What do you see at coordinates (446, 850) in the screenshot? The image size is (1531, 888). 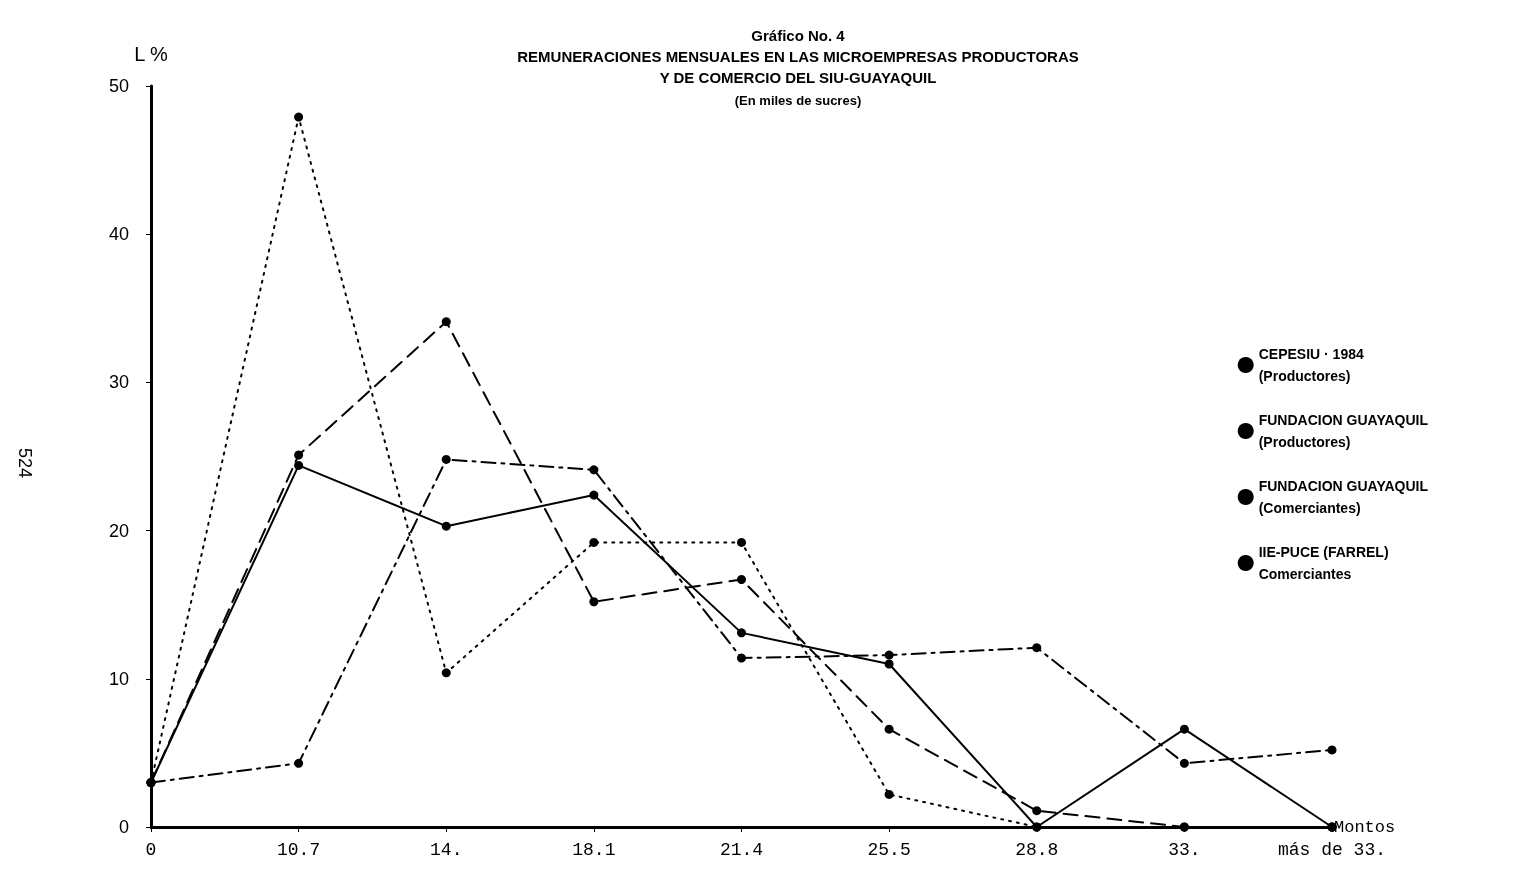 I see `x-tick-label: 14.` at bounding box center [446, 850].